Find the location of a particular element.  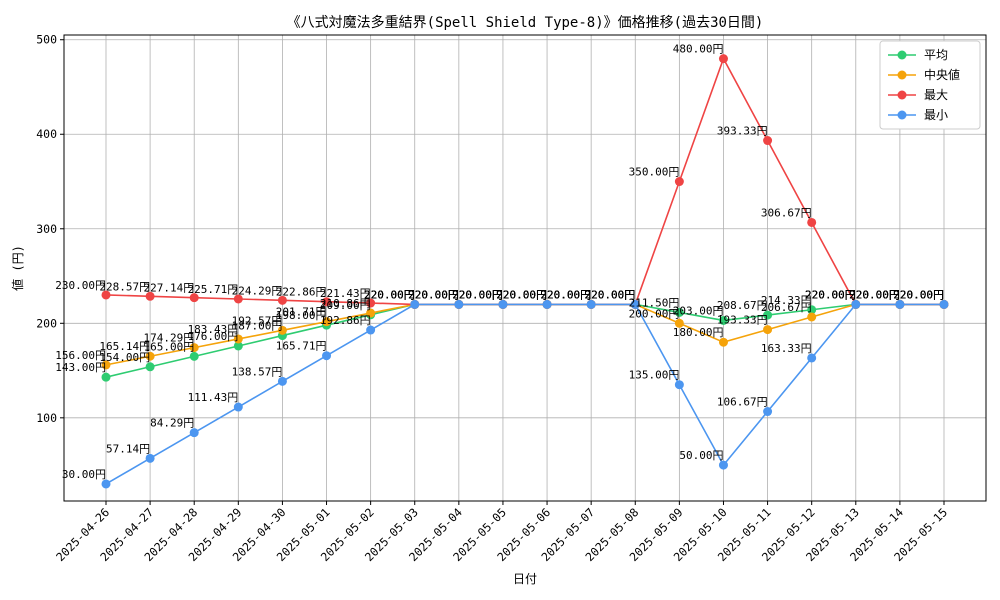

data-label-min: 165.71円 is located at coordinates (301, 346).